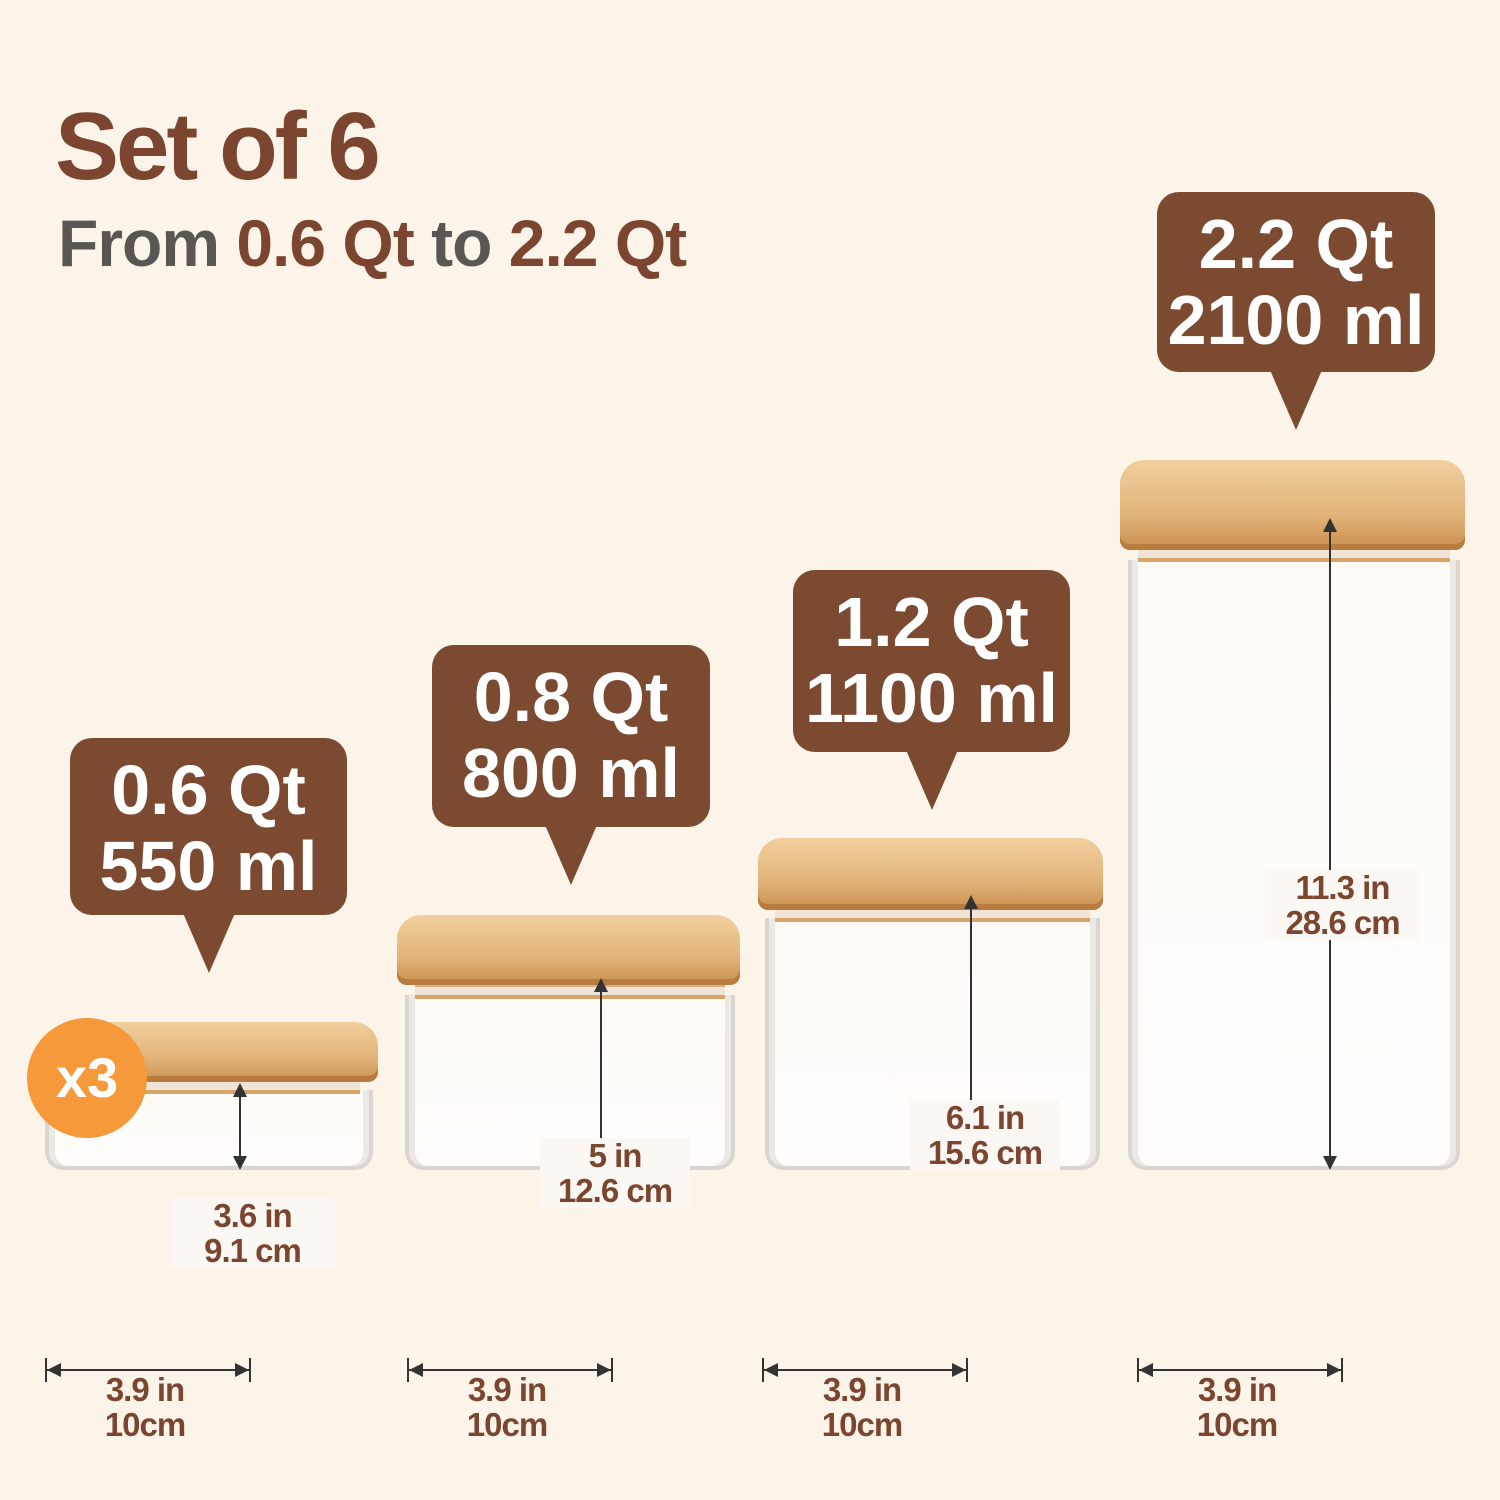 Image resolution: width=1500 pixels, height=1500 pixels. What do you see at coordinates (461, 243) in the screenshot?
I see `subtitle-to: to` at bounding box center [461, 243].